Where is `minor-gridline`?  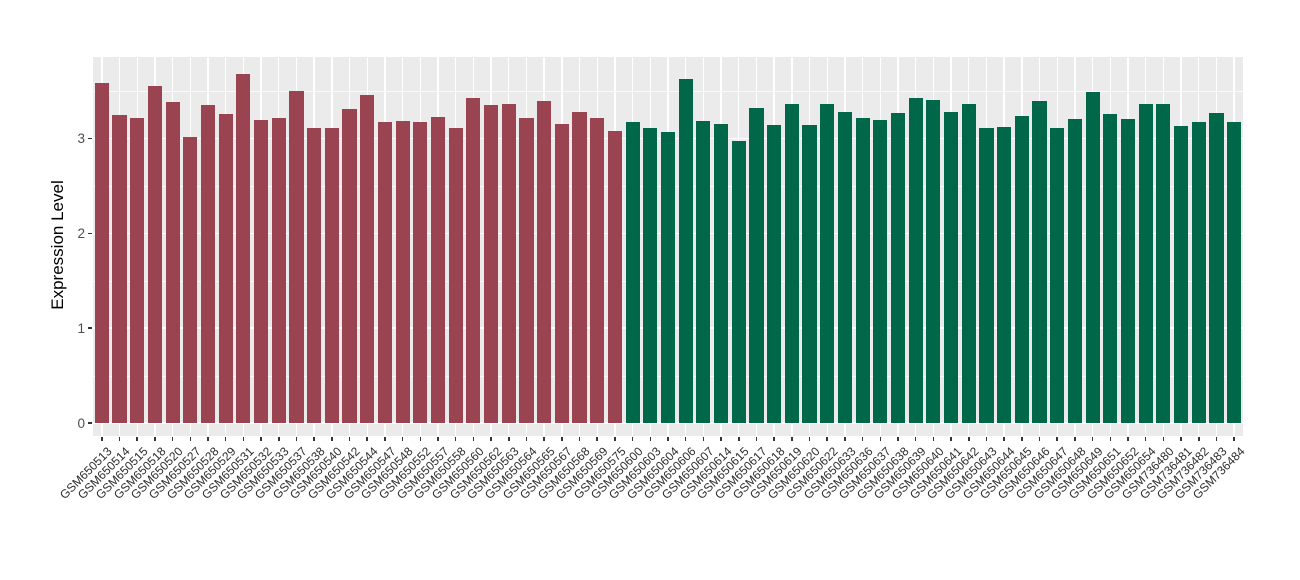 minor-gridline is located at coordinates (668, 92).